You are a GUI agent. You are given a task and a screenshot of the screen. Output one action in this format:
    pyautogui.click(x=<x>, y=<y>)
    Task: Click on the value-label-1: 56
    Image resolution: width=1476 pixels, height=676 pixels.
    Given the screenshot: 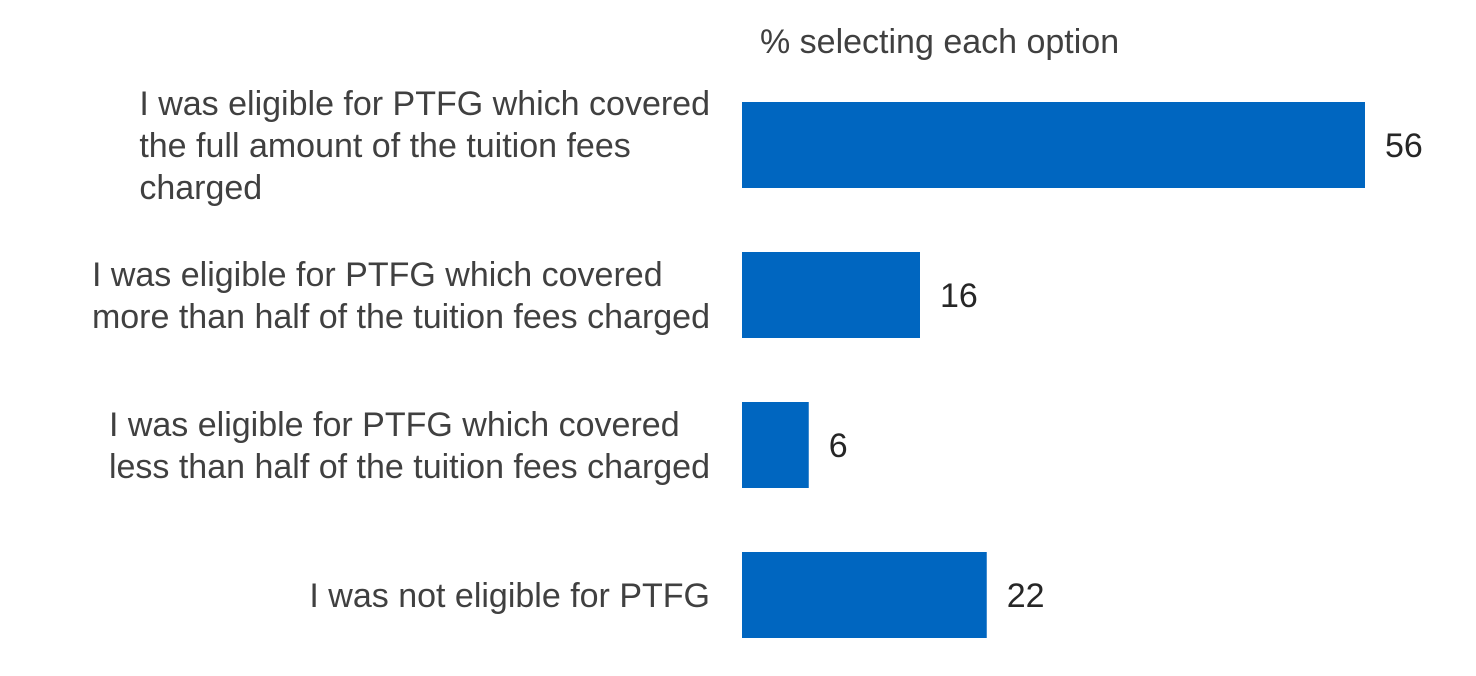 What is the action you would take?
    pyautogui.click(x=1404, y=146)
    